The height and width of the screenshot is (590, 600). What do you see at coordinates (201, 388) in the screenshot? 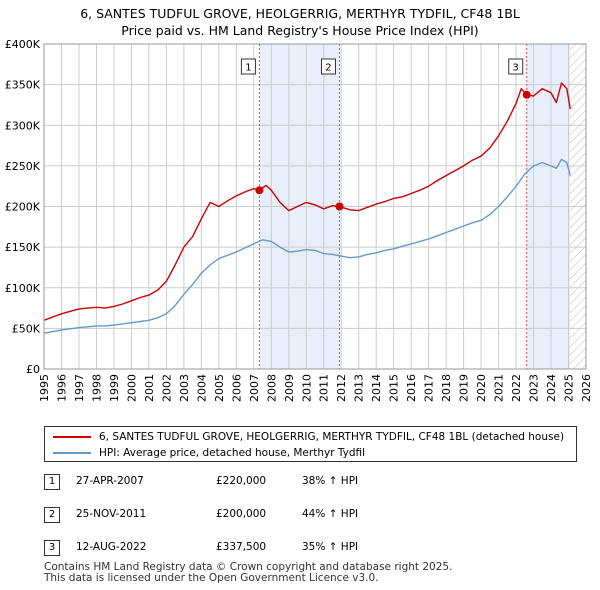
I see `x-tick-label: 2004` at bounding box center [201, 388].